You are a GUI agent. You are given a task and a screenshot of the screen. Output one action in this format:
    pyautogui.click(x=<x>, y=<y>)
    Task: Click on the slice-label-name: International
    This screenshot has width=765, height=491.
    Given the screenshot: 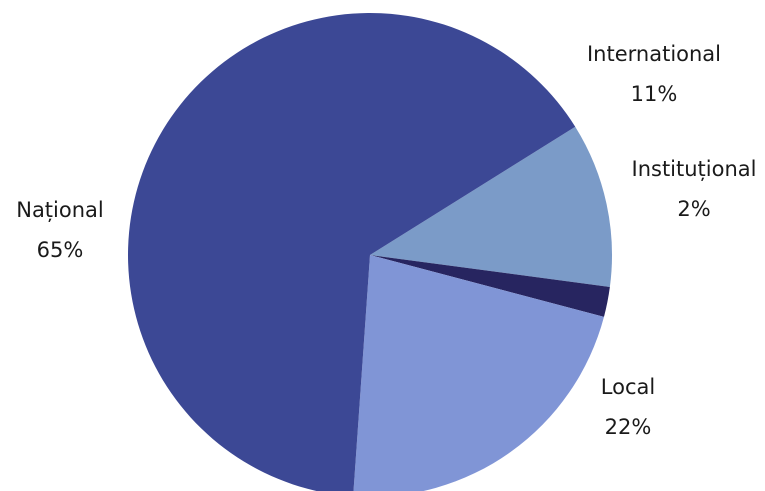 What is the action you would take?
    pyautogui.click(x=654, y=54)
    